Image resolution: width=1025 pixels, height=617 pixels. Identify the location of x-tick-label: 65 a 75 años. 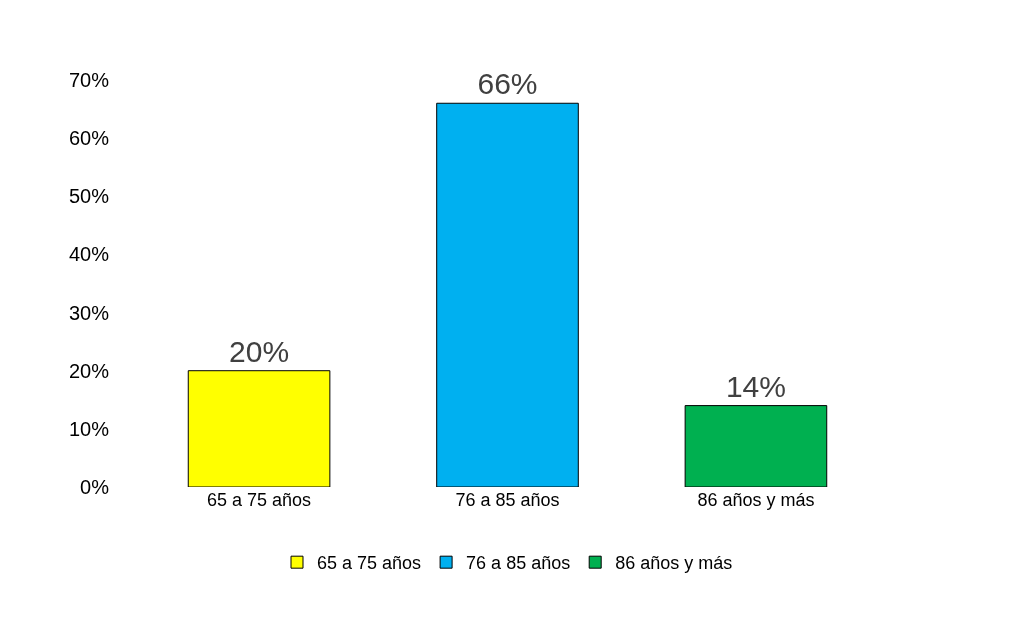
(259, 500).